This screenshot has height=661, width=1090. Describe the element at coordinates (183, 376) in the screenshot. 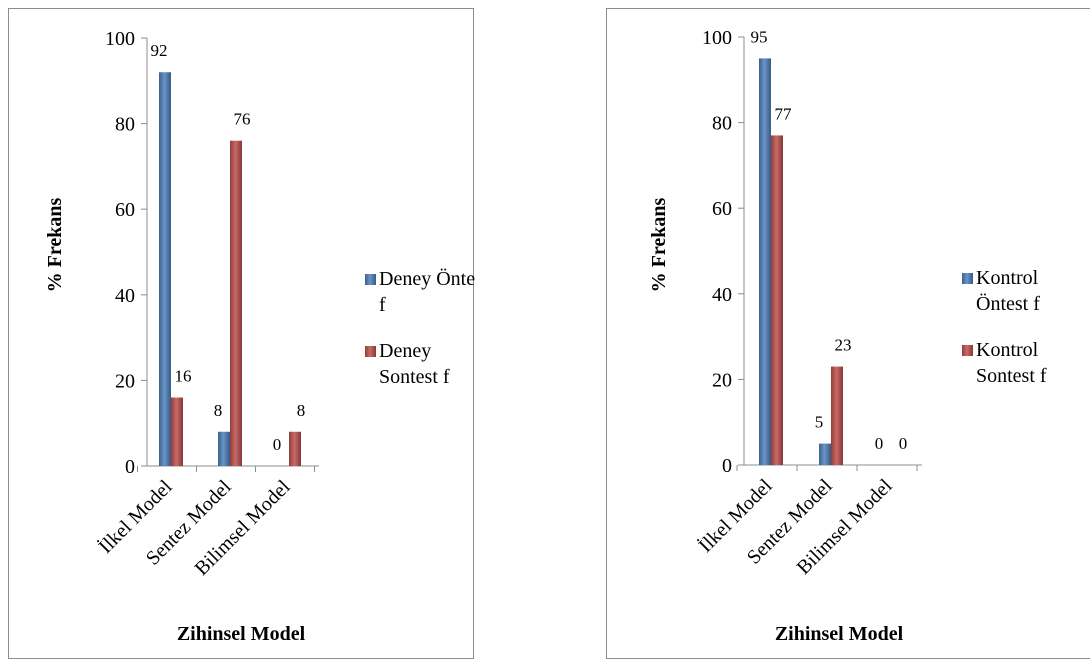

I see `data-label: 16` at that location.